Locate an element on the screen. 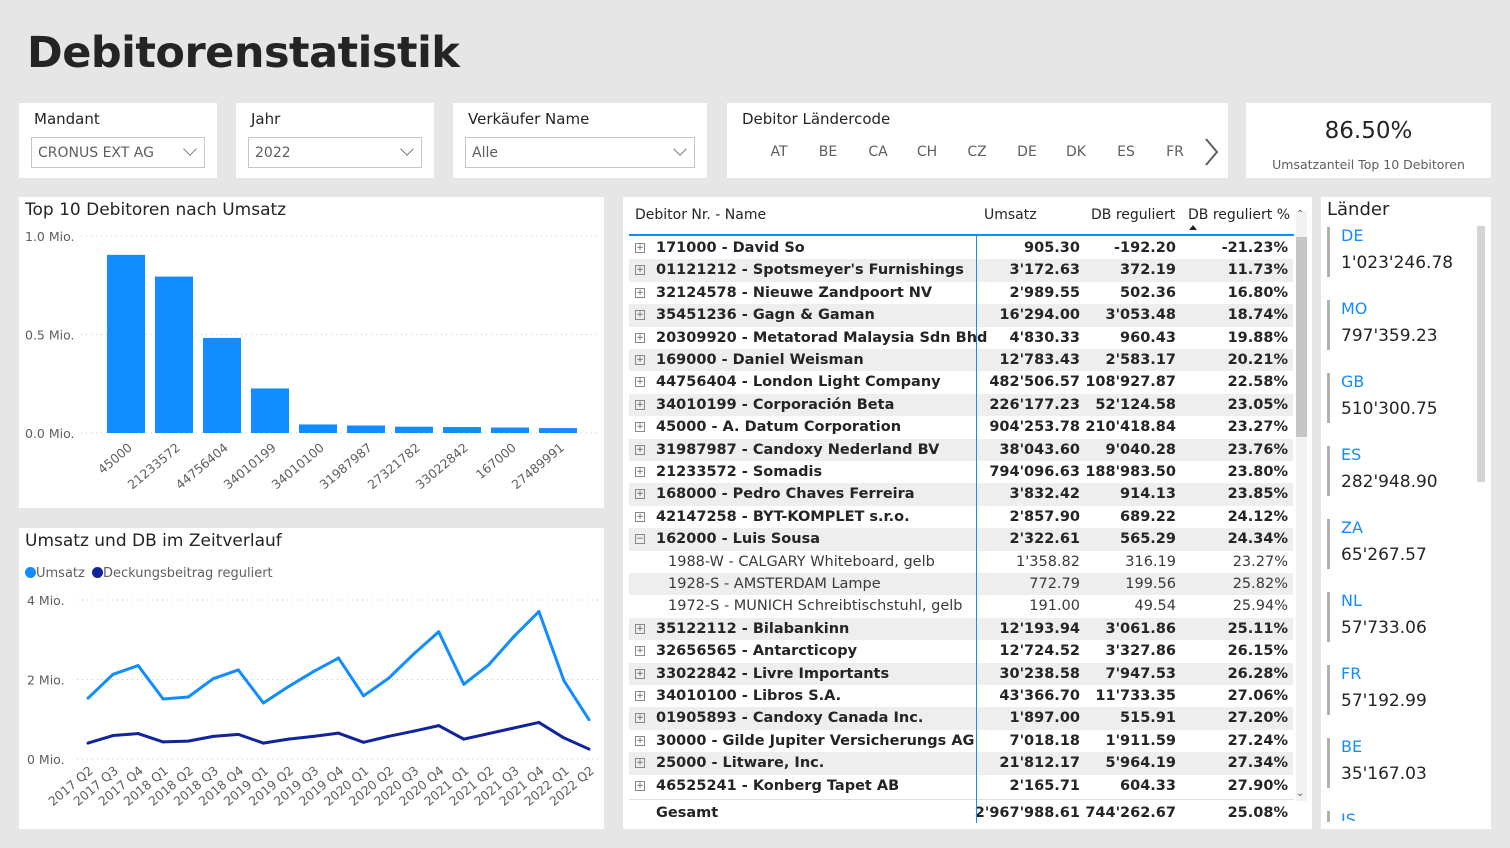 Image resolution: width=1510 pixels, height=848 pixels. row-name: 45000 - A. Datum Corporation is located at coordinates (779, 427).